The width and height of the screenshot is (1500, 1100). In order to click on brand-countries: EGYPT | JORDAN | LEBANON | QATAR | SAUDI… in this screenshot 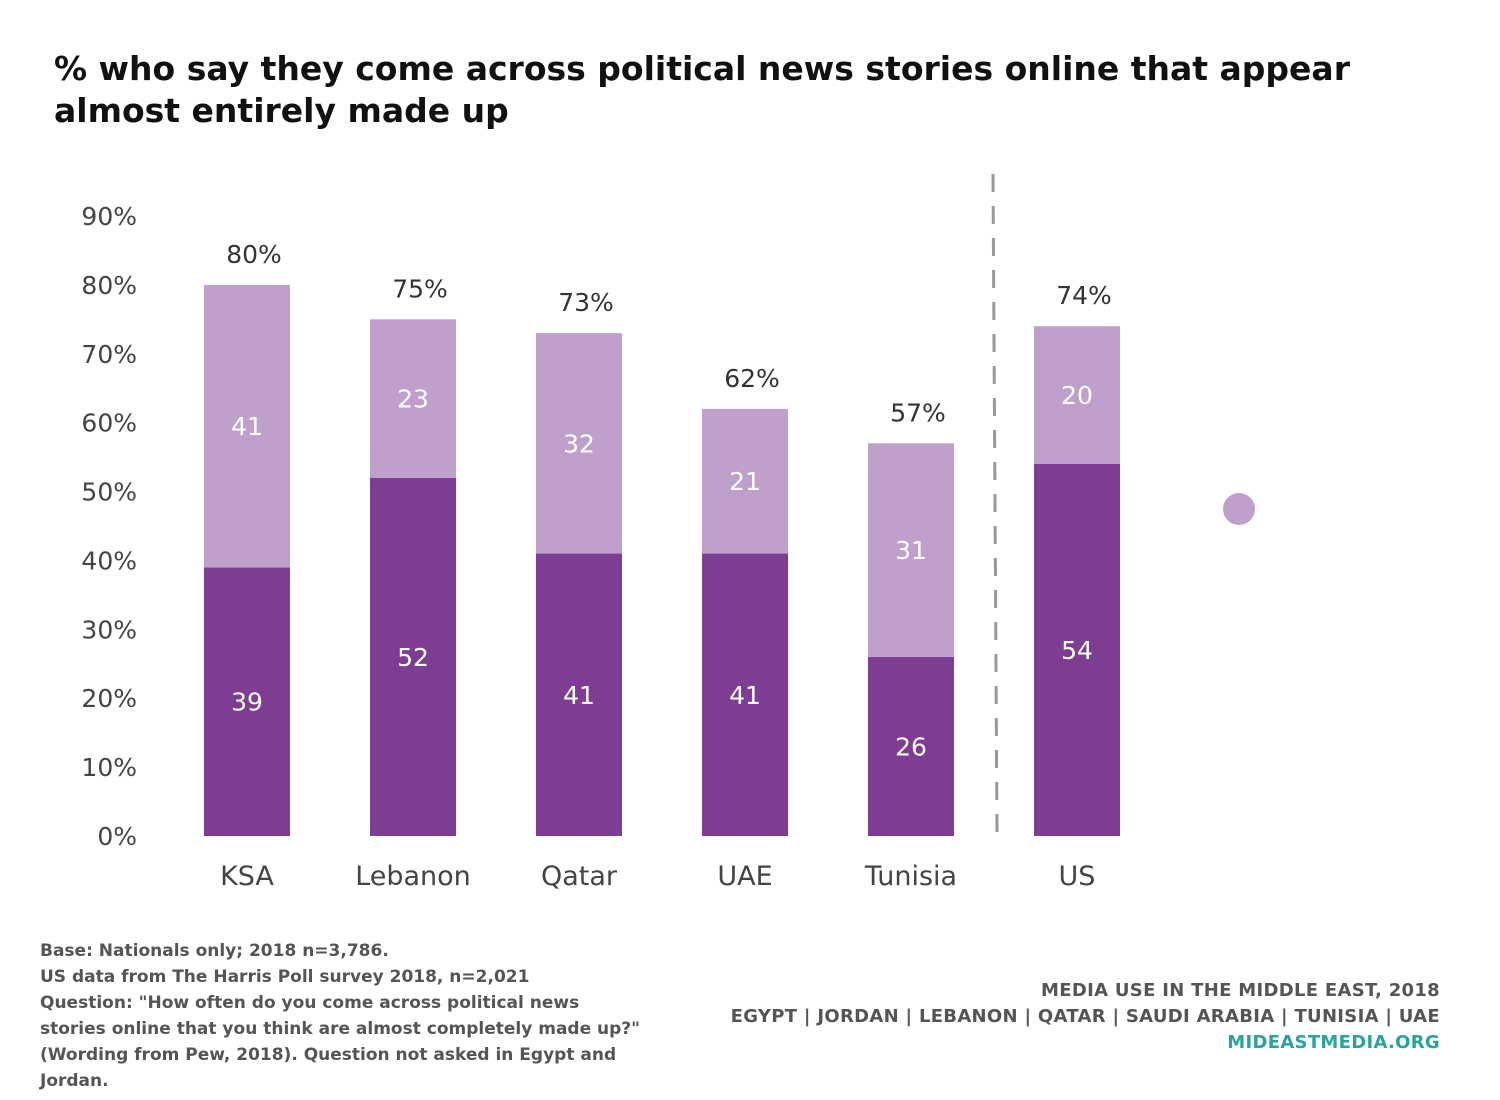, I will do `click(1085, 1016)`.